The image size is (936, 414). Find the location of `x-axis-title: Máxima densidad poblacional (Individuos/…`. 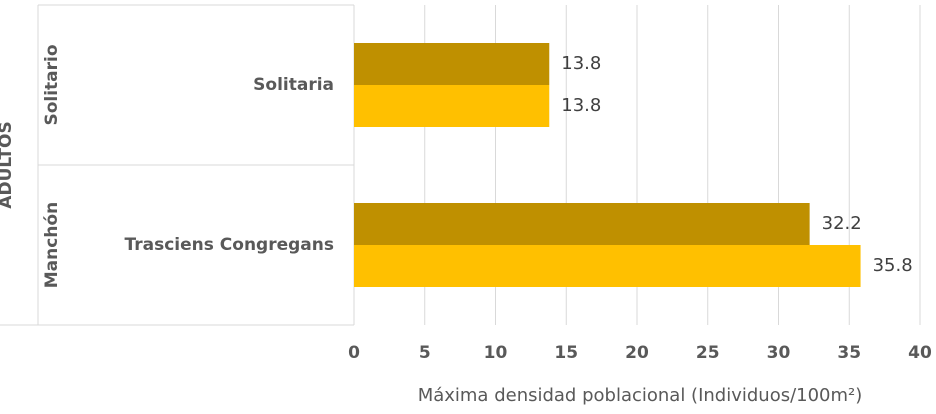

x-axis-title: Máxima densidad poblacional (Individuos/… is located at coordinates (640, 395).